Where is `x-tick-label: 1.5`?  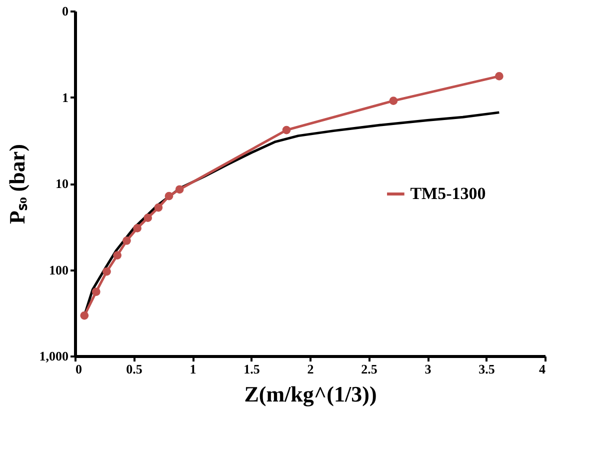 x-tick-label: 1.5 is located at coordinates (252, 369).